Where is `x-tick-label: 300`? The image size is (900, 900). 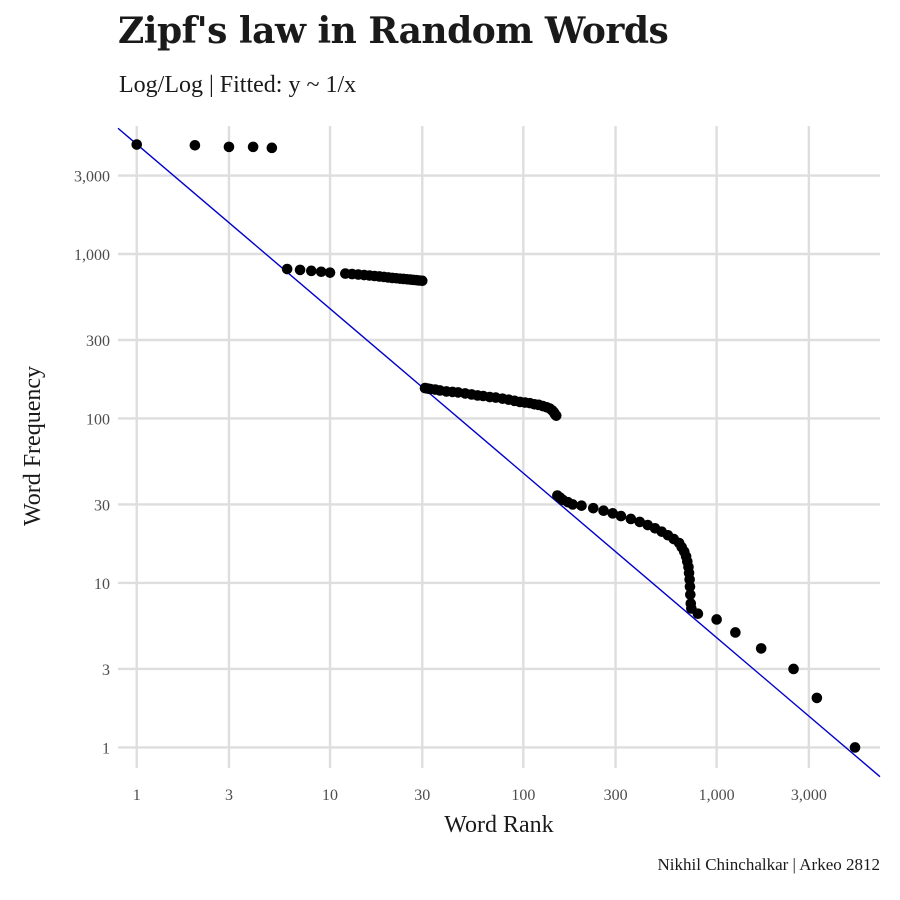 x-tick-label: 300 is located at coordinates (616, 795).